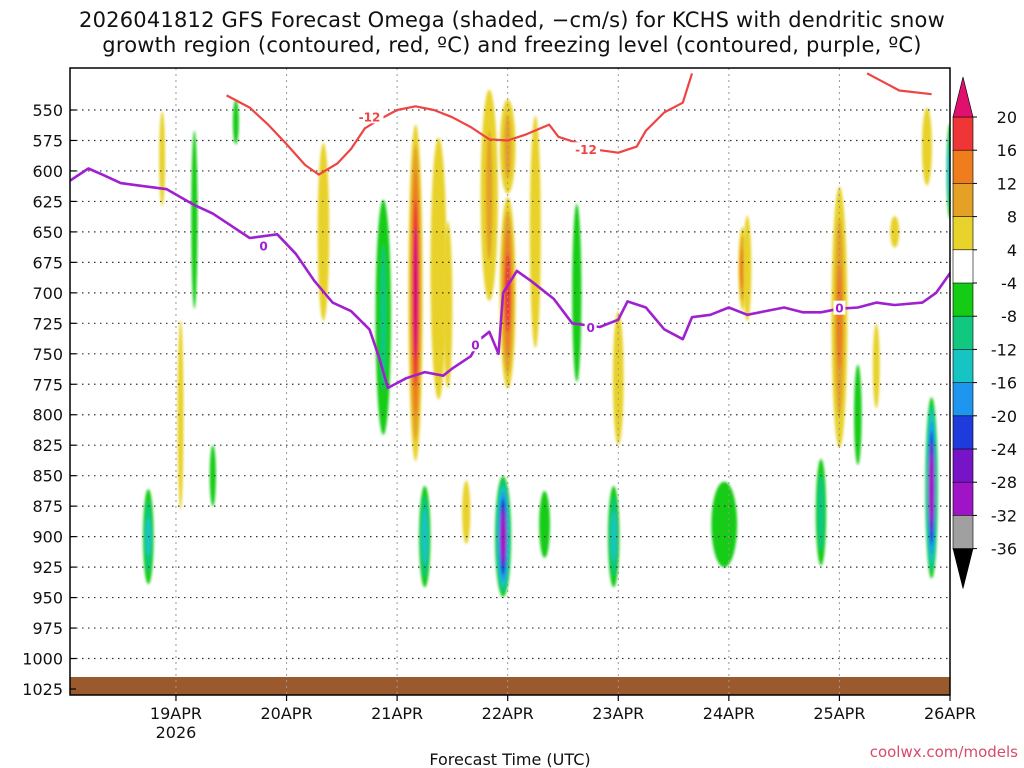 The width and height of the screenshot is (1024, 768). I want to click on y-tick-label-900: 900, so click(47, 537).